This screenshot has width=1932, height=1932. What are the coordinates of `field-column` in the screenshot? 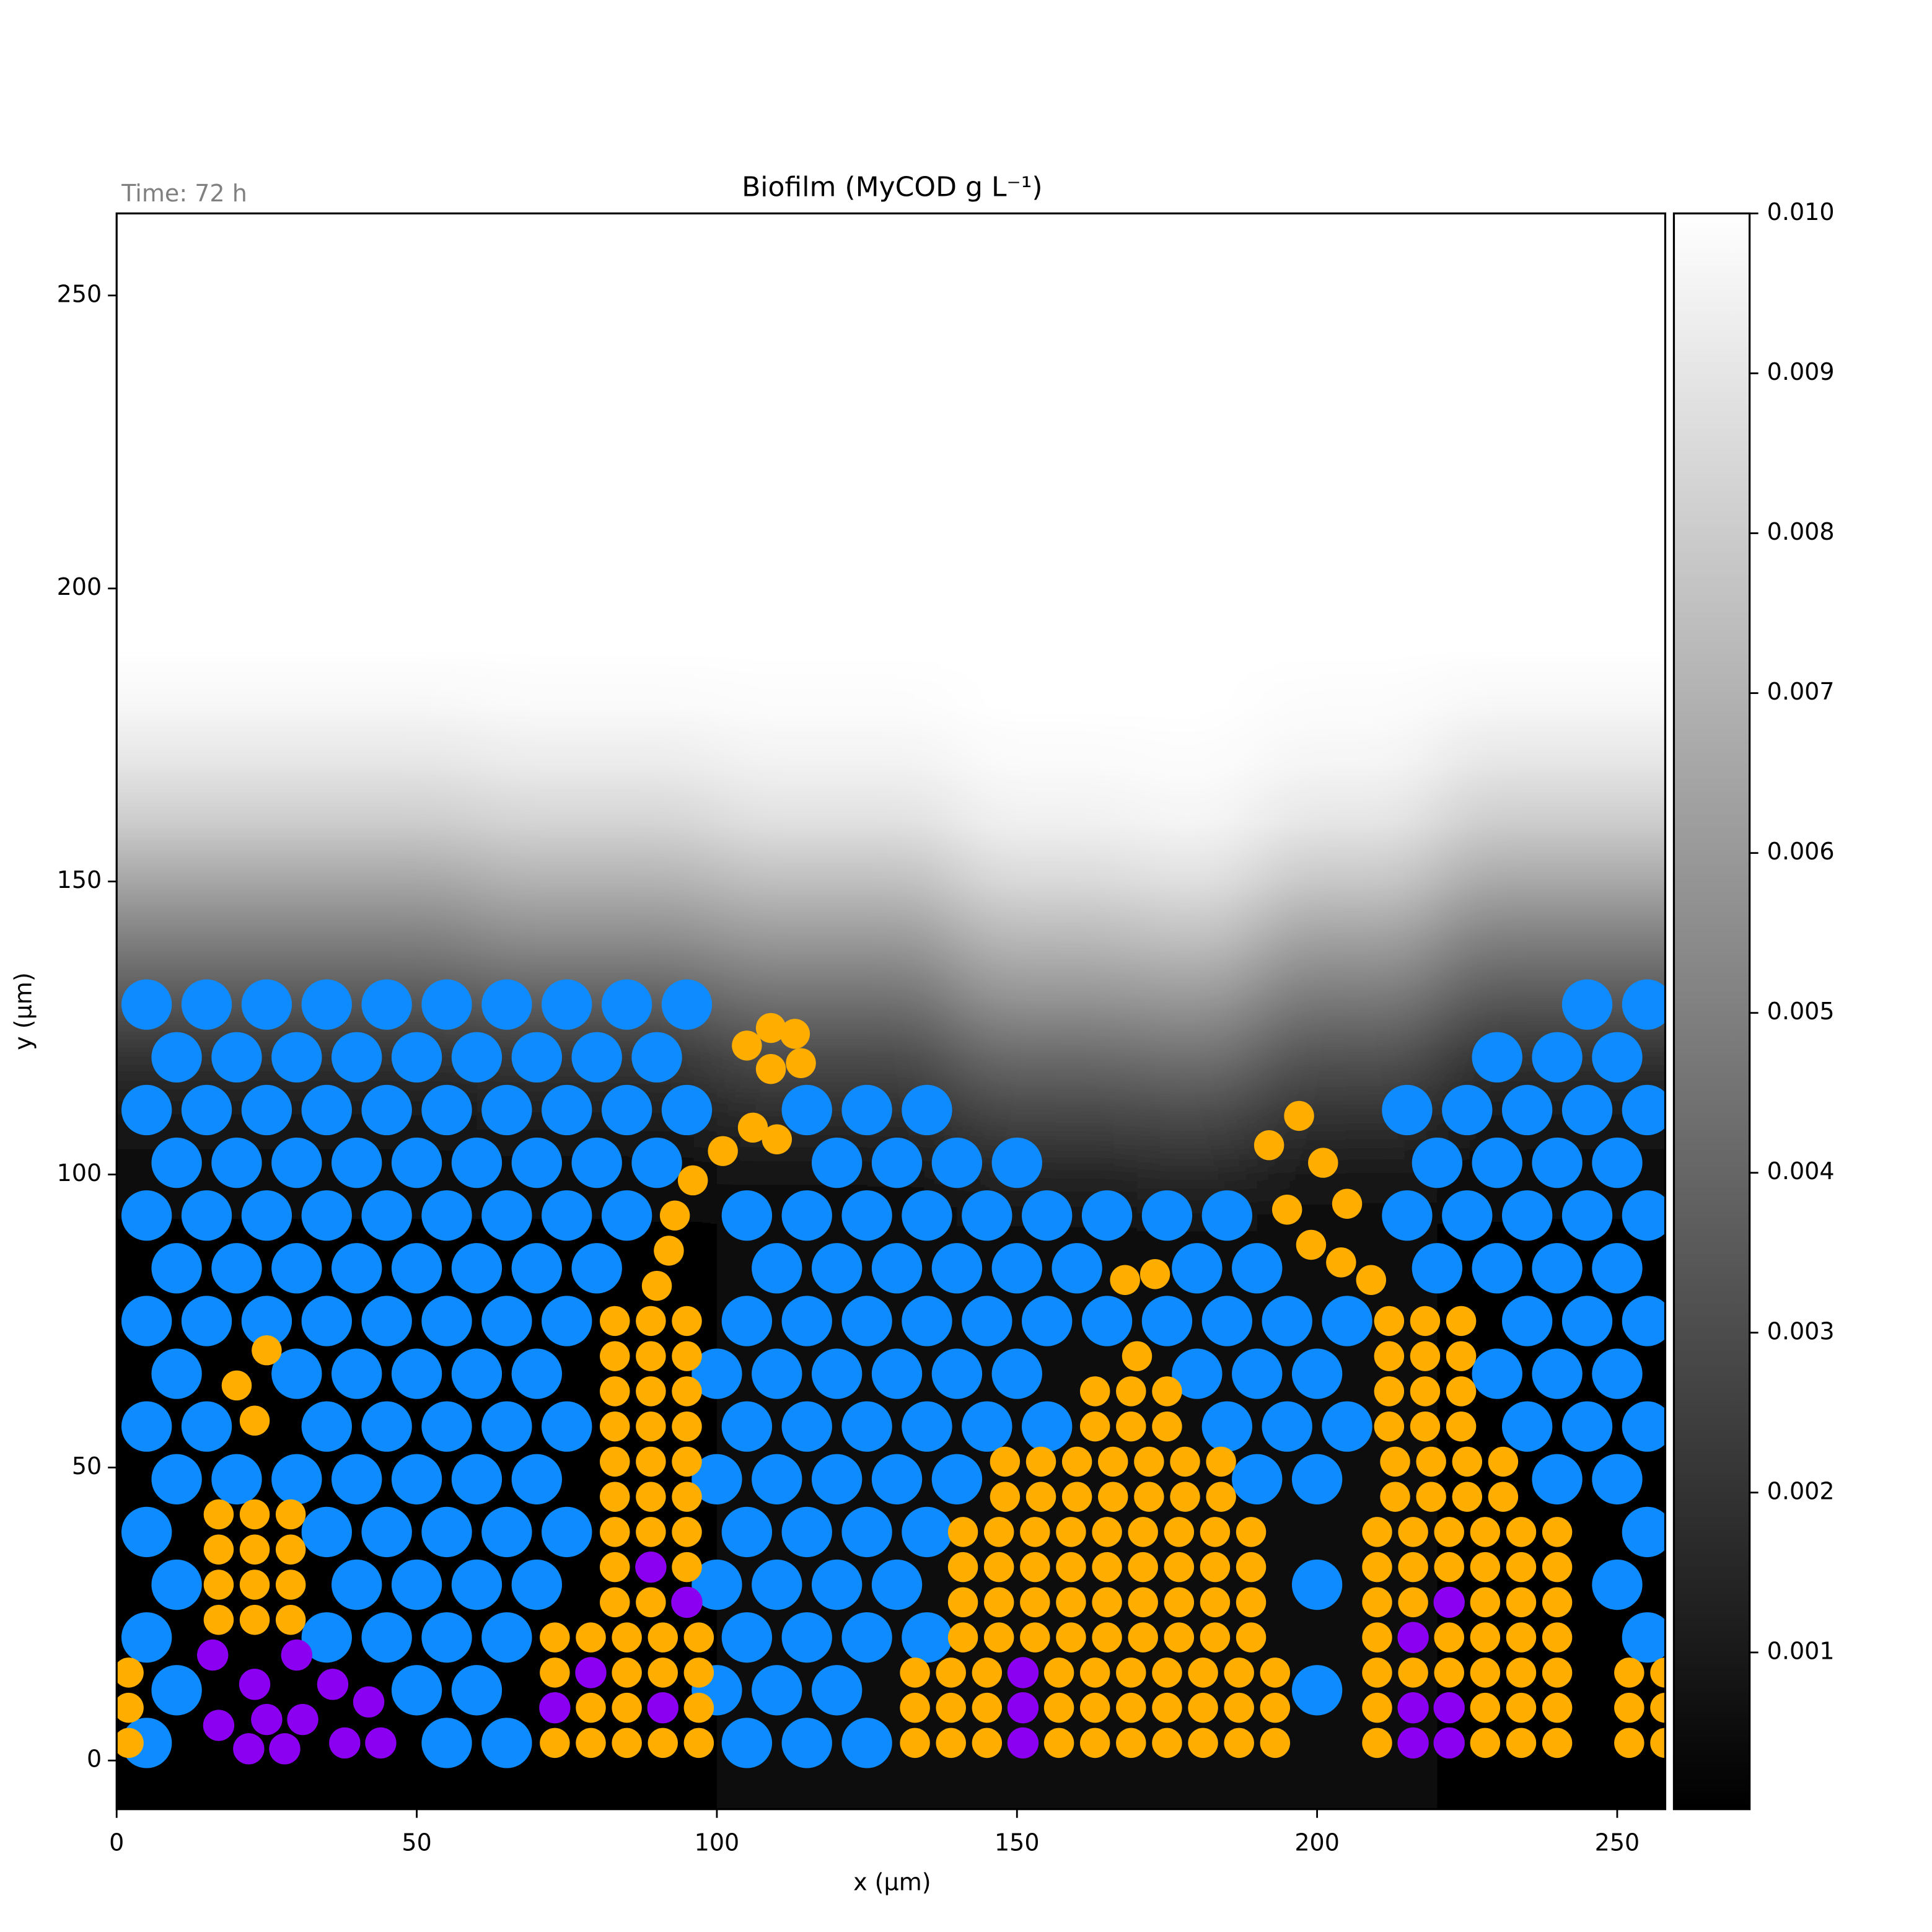 It's located at (1197, 1011).